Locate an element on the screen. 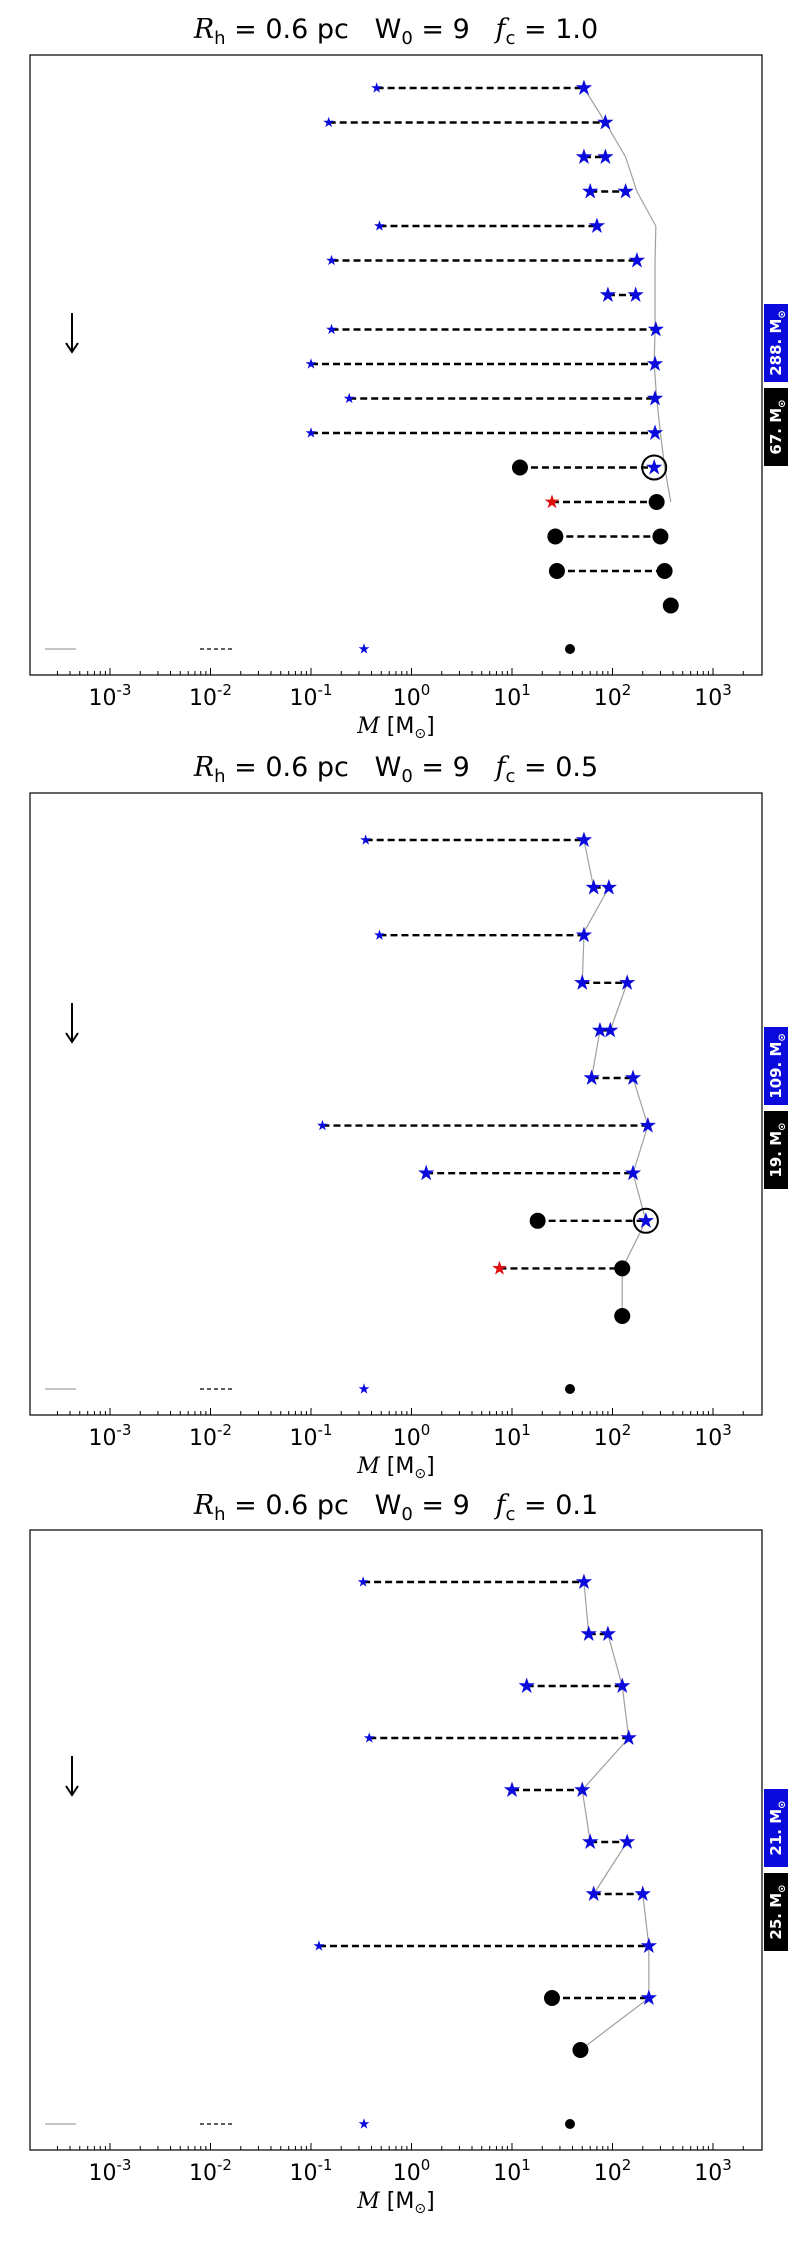  chart-title: Rh = 0.6 pc W0 = 9 fc = 1.0 is located at coordinates (395, 31).